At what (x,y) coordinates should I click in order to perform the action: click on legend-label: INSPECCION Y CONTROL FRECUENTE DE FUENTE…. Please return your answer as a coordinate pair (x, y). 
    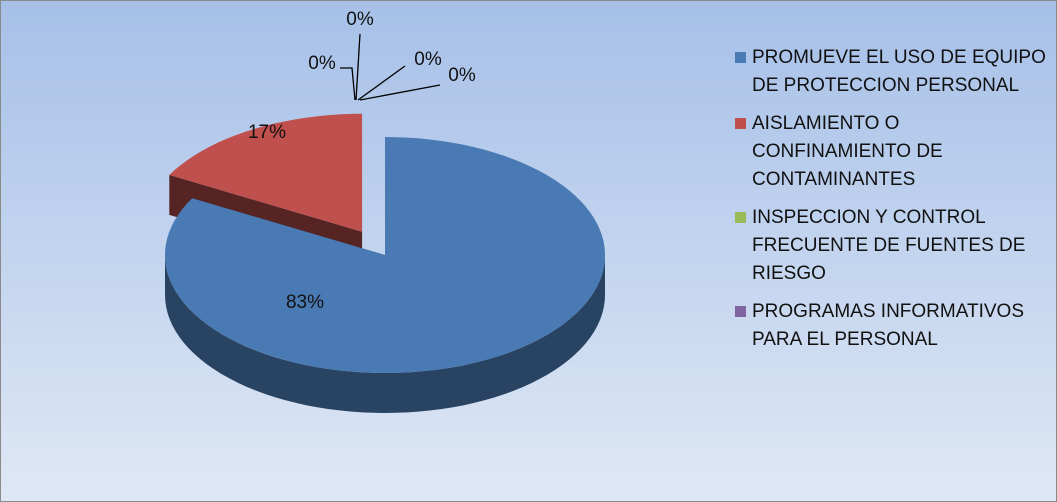
    Looking at the image, I should click on (889, 245).